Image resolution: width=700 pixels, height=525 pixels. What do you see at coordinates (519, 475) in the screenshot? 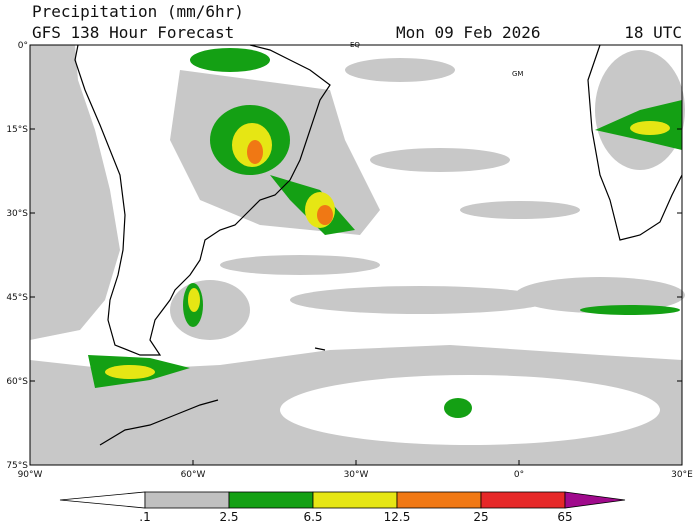
I see `lon-label: 0°` at bounding box center [519, 475].